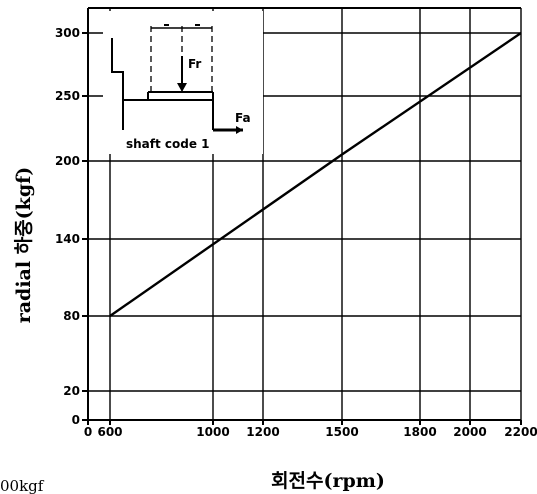 Image resolution: width=537 pixels, height=494 pixels. What do you see at coordinates (183, 82) in the screenshot?
I see `shaft-diagram: Fr Fa shaft code 1` at bounding box center [183, 82].